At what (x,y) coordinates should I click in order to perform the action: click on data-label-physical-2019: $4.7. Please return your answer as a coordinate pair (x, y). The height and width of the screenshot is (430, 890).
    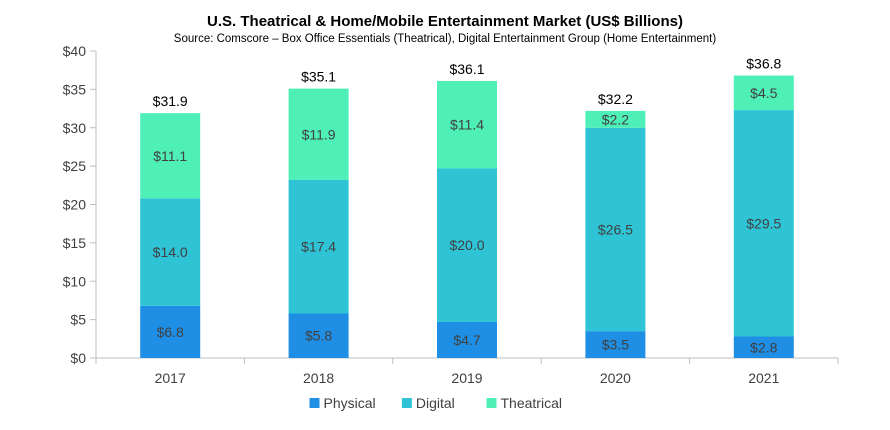
    Looking at the image, I should click on (466, 340).